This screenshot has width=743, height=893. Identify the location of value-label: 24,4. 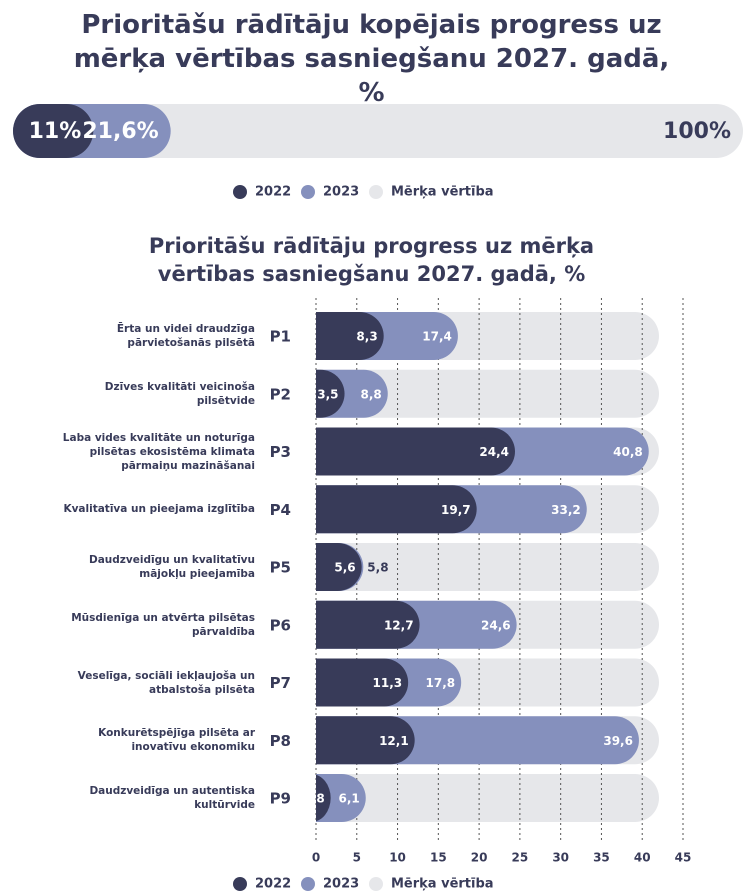
(494, 452).